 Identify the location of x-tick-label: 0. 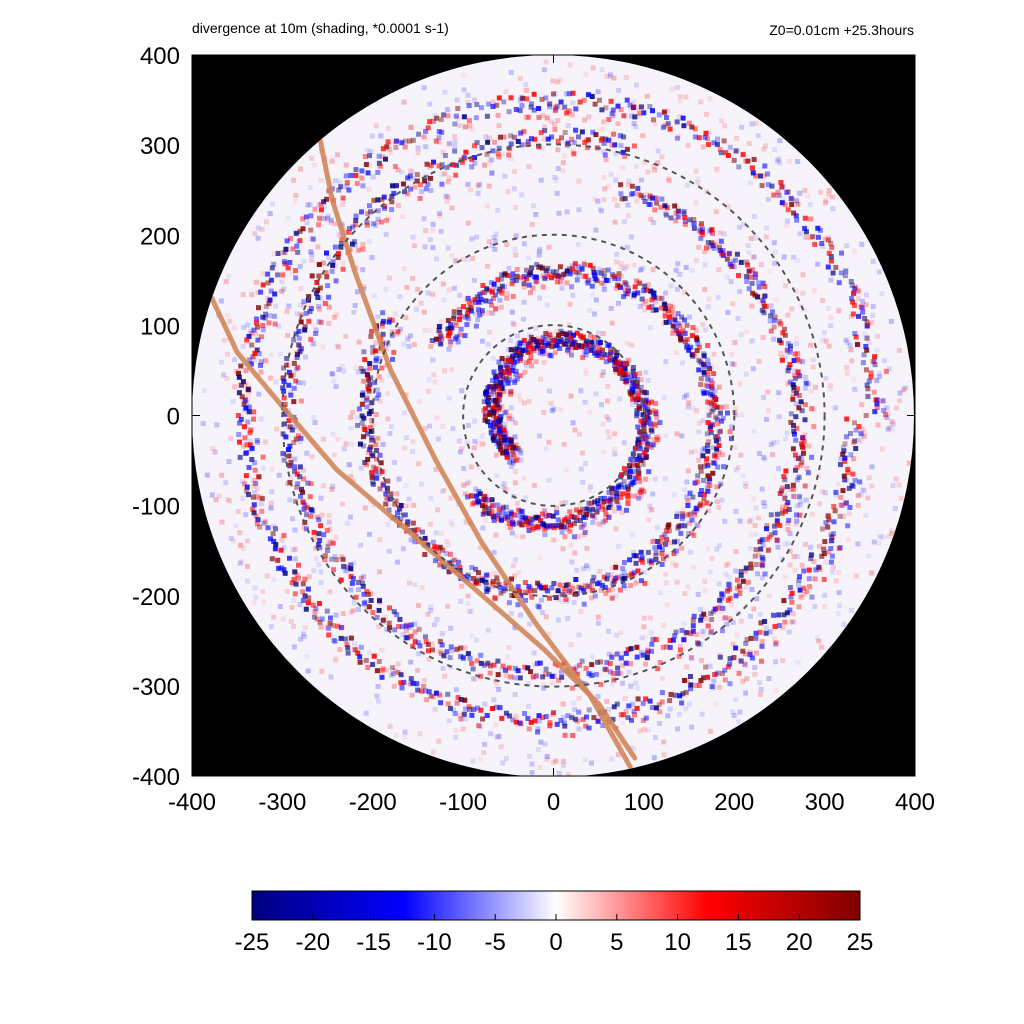
(553, 802).